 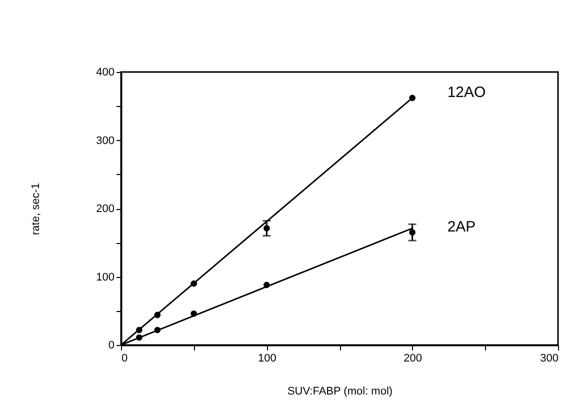 What do you see at coordinates (36, 209) in the screenshot?
I see `y-axis-title: rate, sec-1` at bounding box center [36, 209].